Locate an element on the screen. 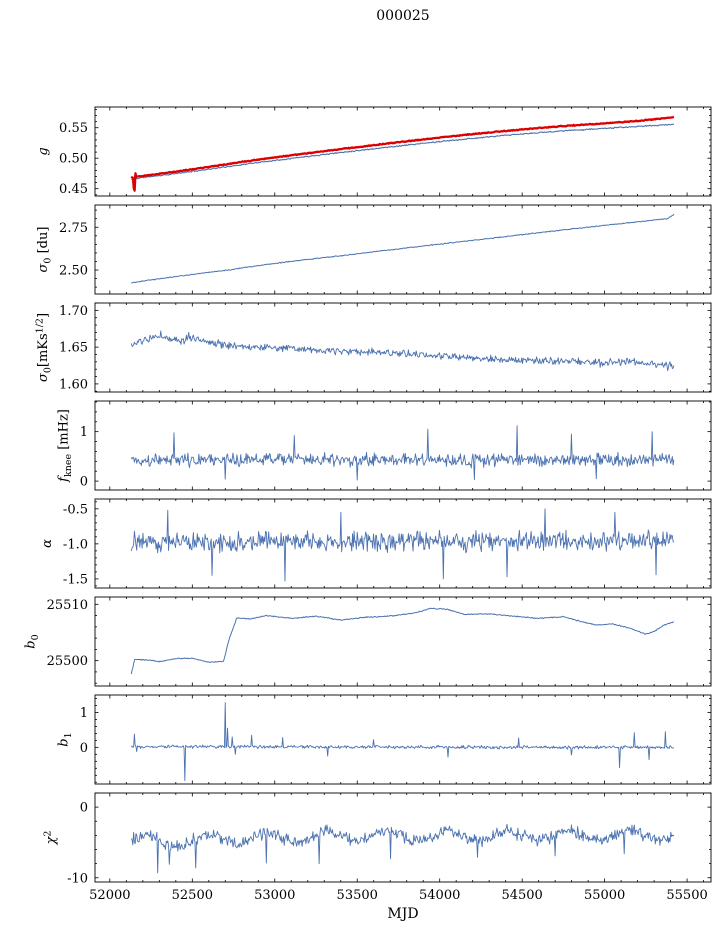 This screenshot has height=936, width=725. y-tick-label: 1.65 is located at coordinates (73, 348).